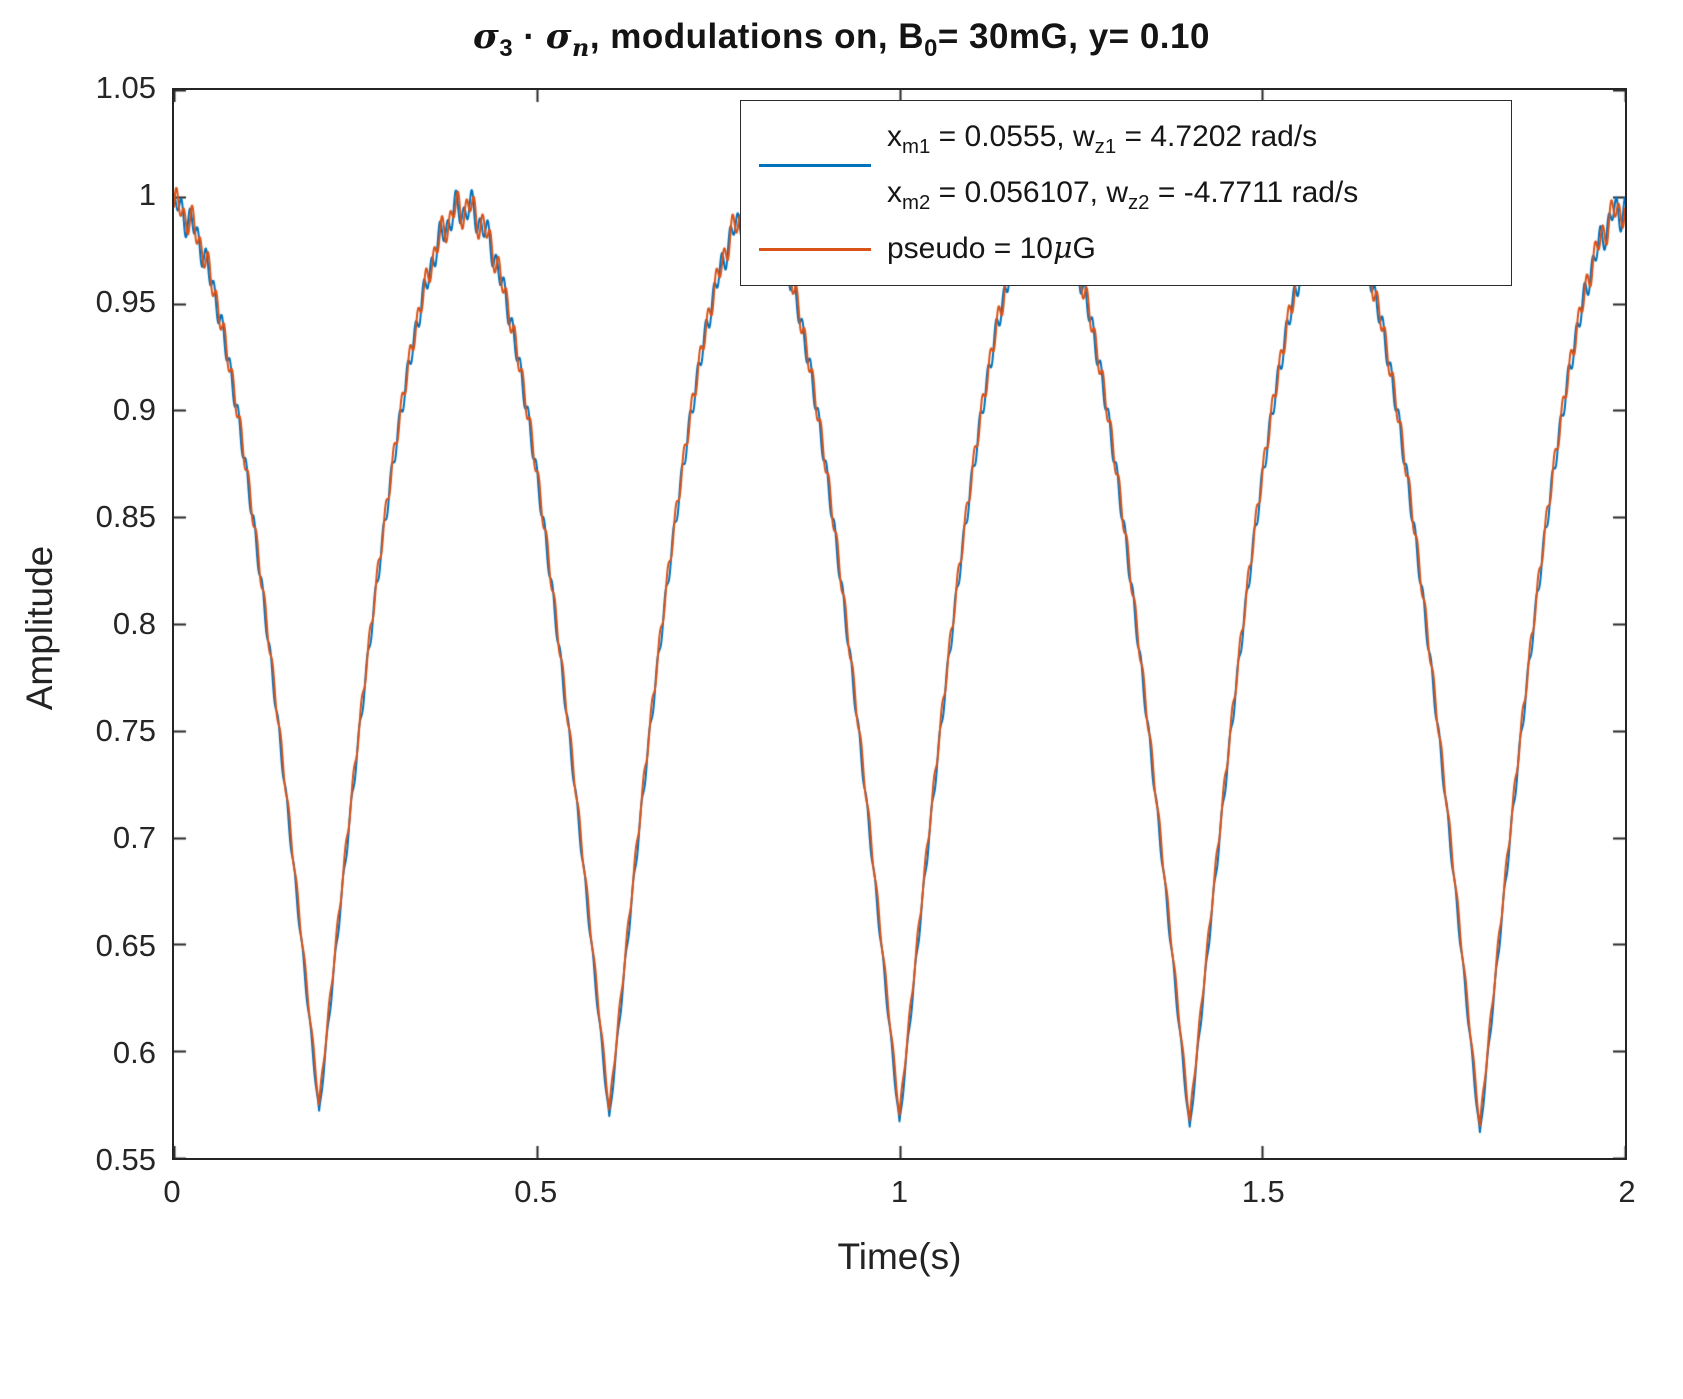 Image resolution: width=1683 pixels, height=1399 pixels. Describe the element at coordinates (899, 1191) in the screenshot. I see `x-tick-label: 1` at that location.